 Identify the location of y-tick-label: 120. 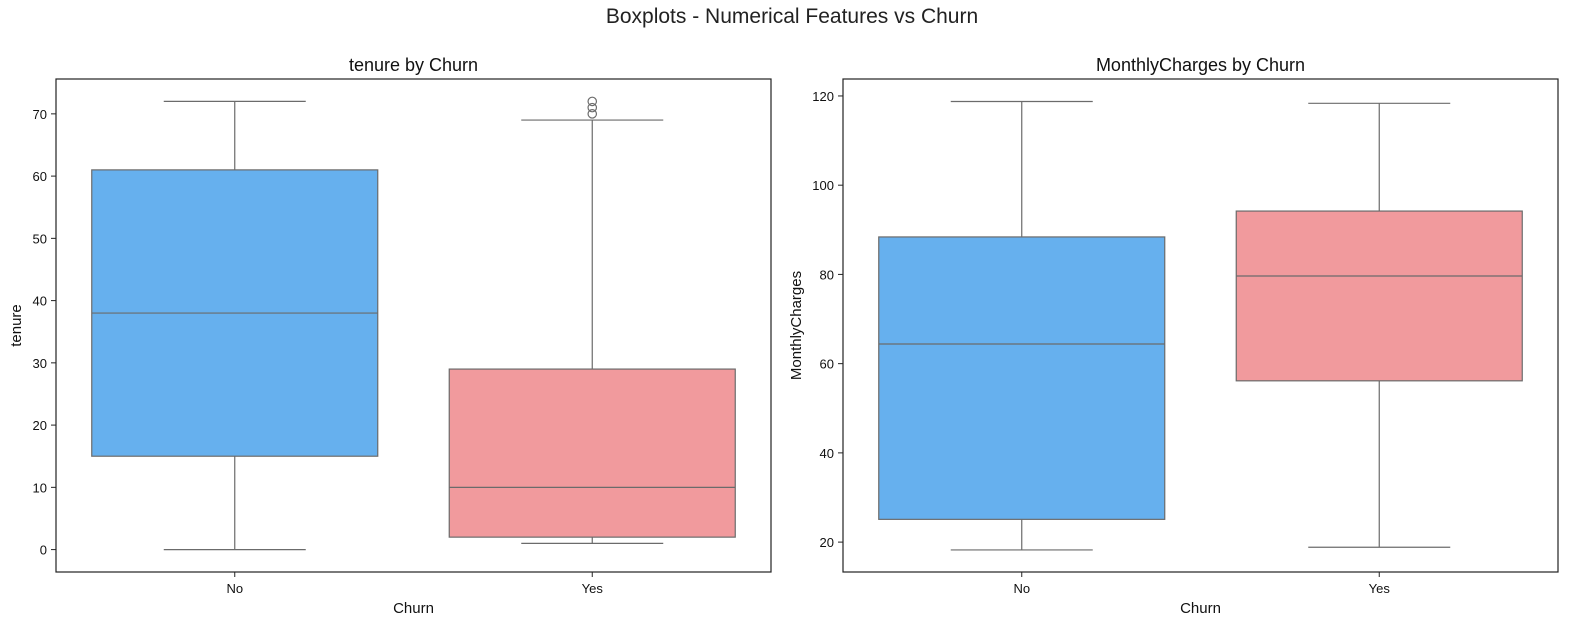
(823, 96).